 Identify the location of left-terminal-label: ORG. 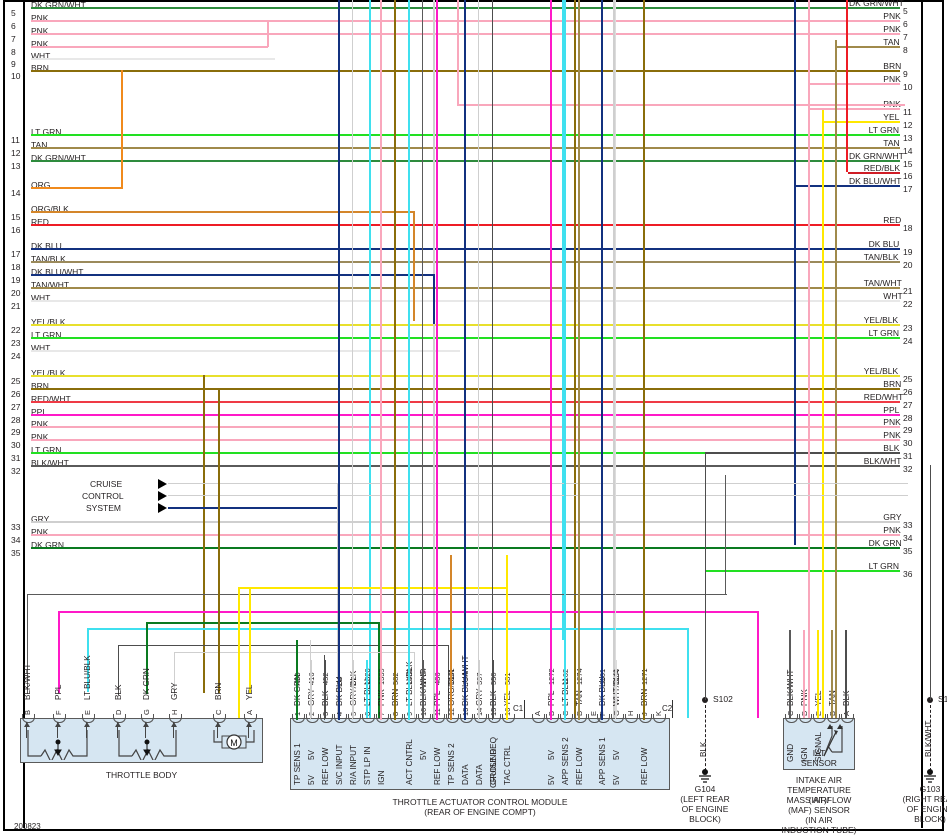
(41, 185).